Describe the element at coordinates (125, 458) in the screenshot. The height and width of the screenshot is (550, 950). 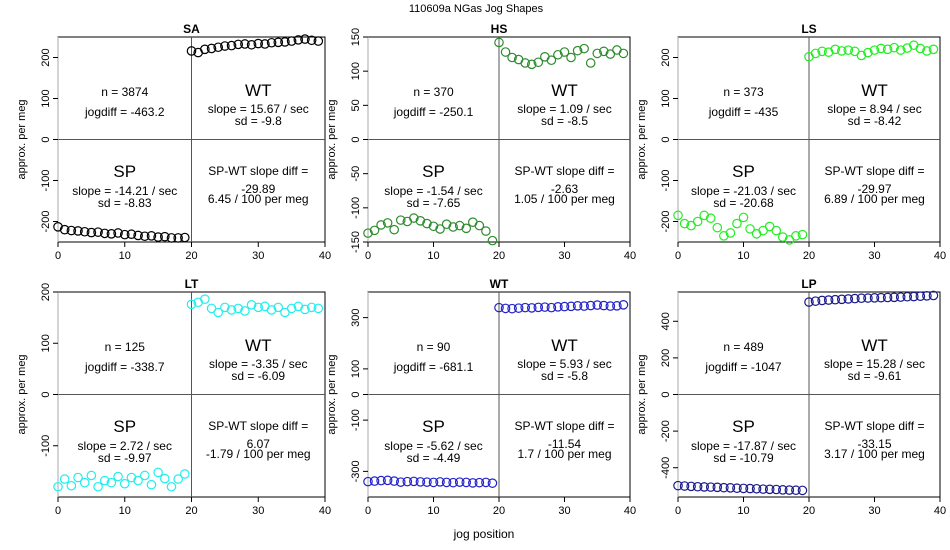
I see `sp-sd-label: sd = -9.97` at that location.